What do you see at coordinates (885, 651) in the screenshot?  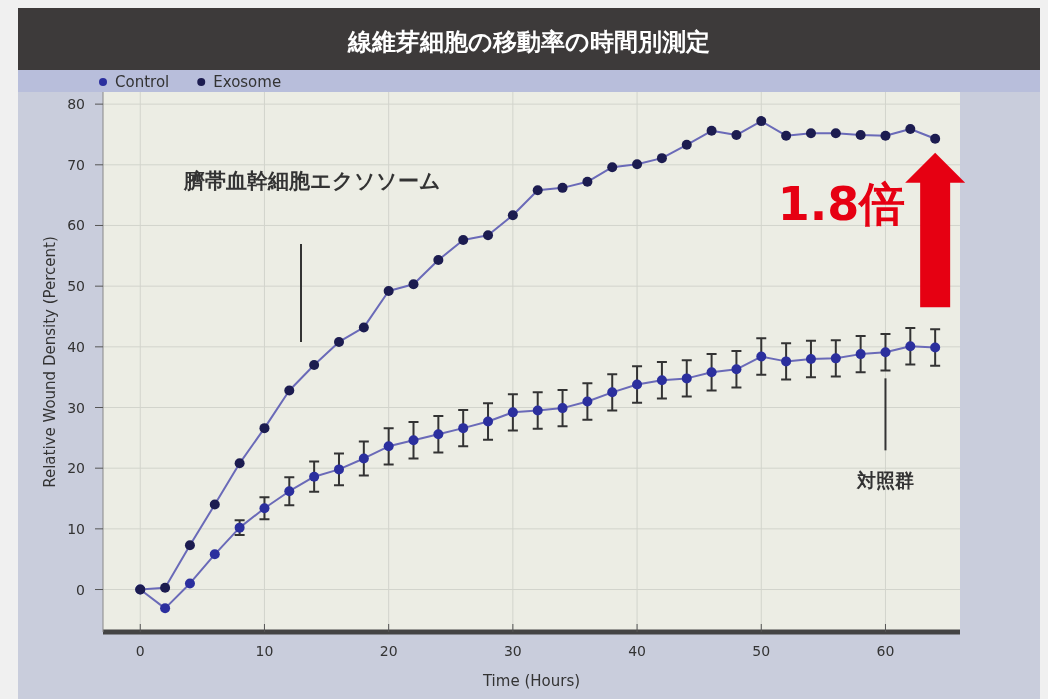 I see `x-tick-label: 60` at bounding box center [885, 651].